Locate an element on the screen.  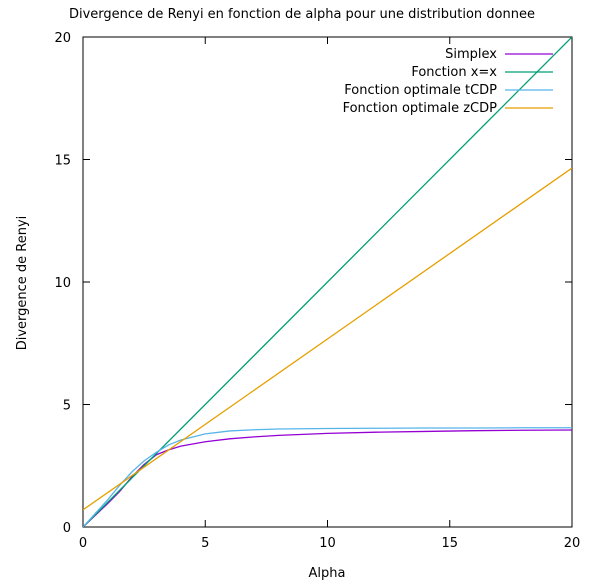
legend-label: Fonction optimale zCDP is located at coordinates (420, 108).